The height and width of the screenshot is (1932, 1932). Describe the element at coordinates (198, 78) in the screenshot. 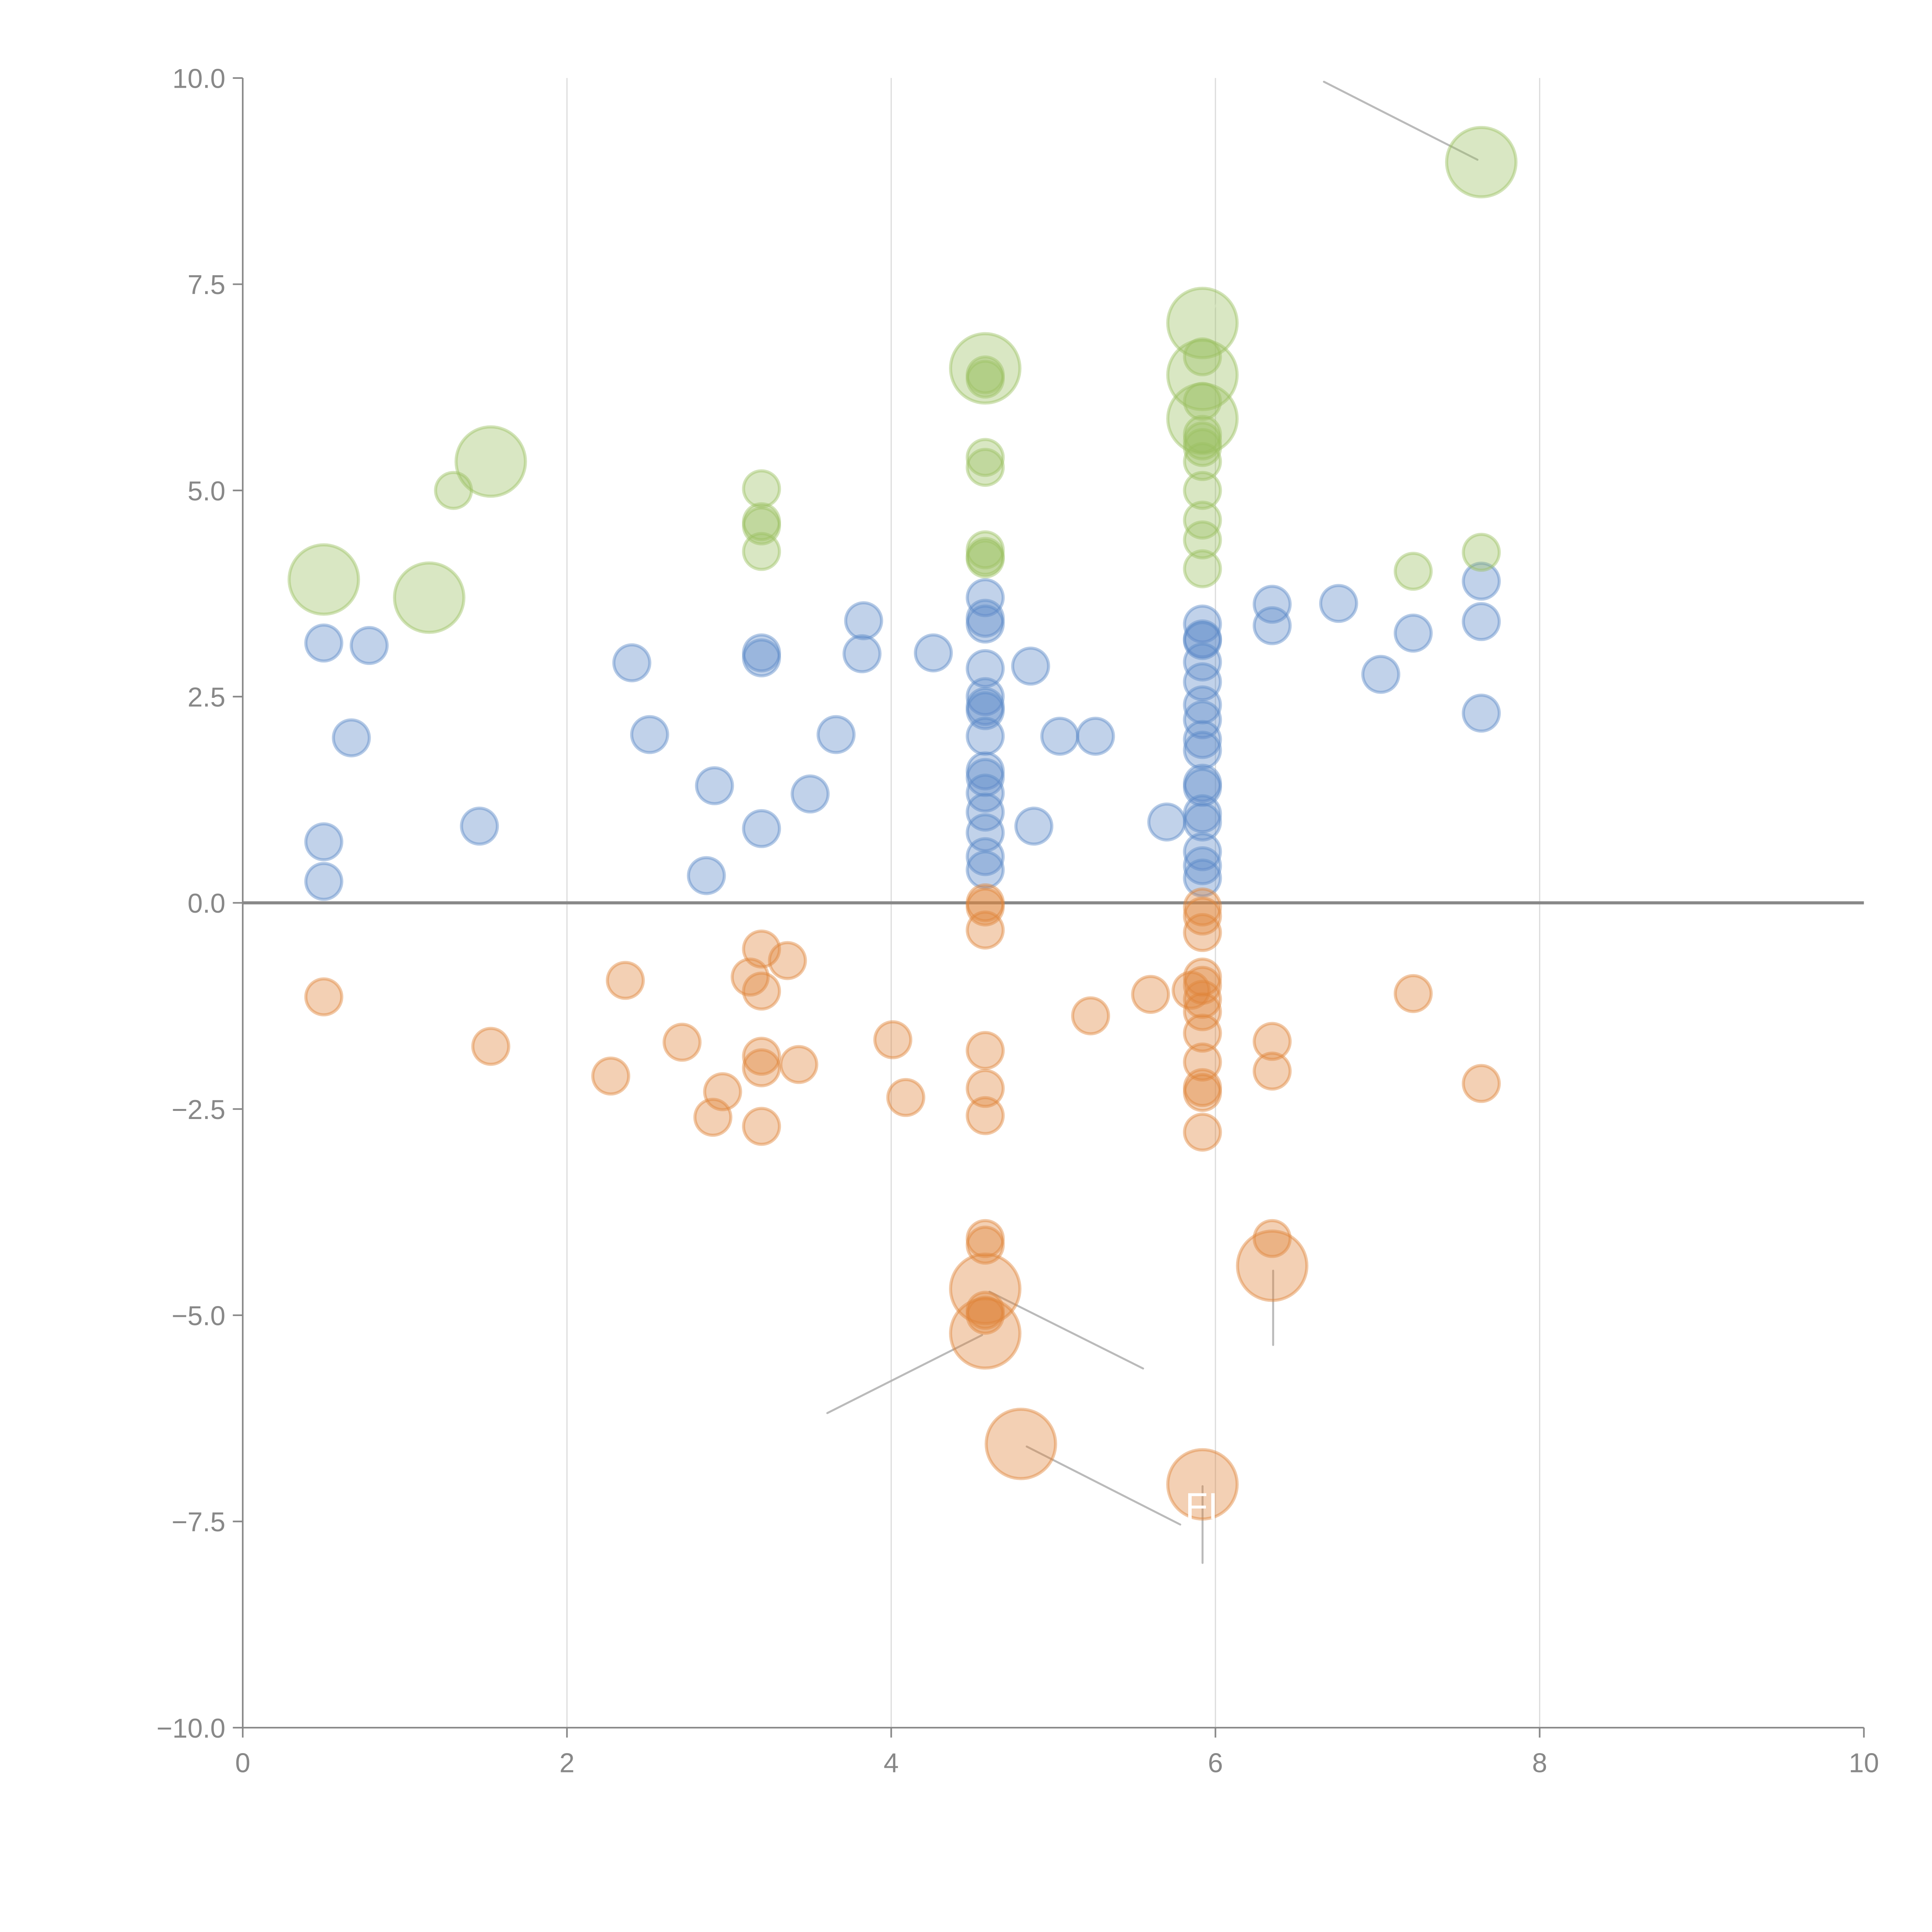

I see `y-tick-label: 10.0` at that location.